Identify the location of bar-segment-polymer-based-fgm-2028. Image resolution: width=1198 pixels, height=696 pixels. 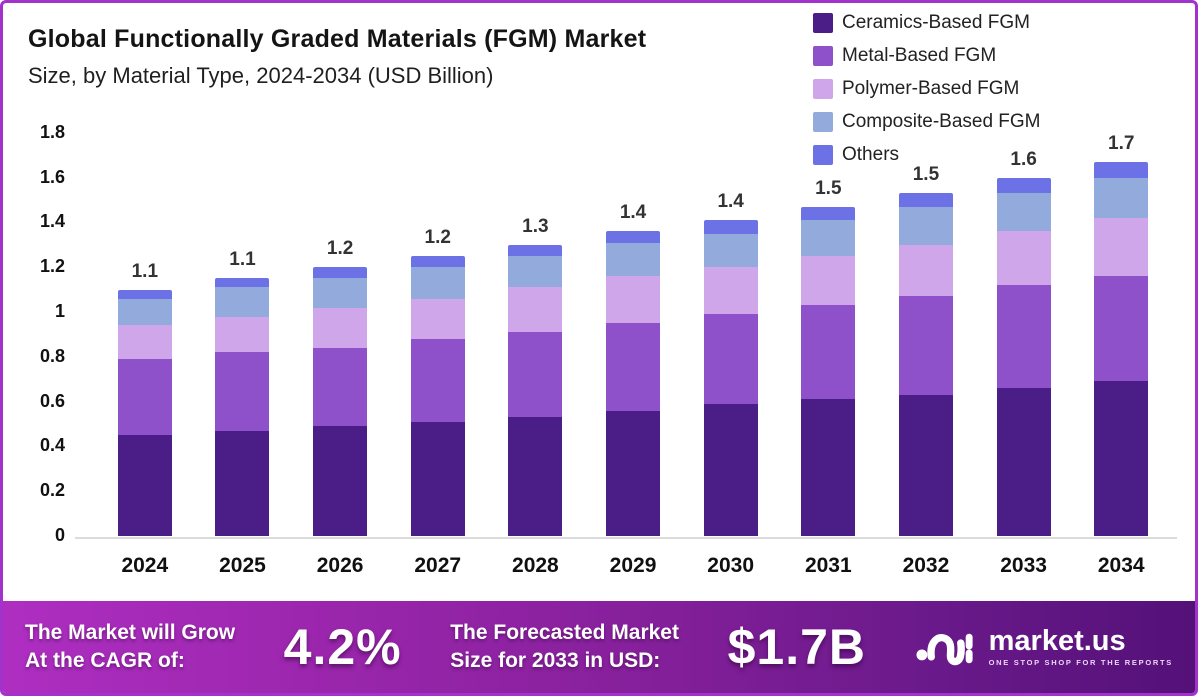
(535, 310).